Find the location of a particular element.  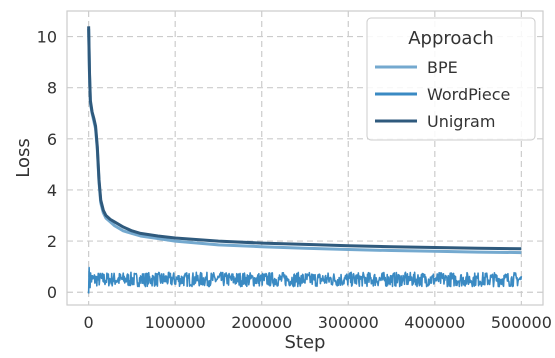

y-axis-label: Loss is located at coordinates (23, 157).